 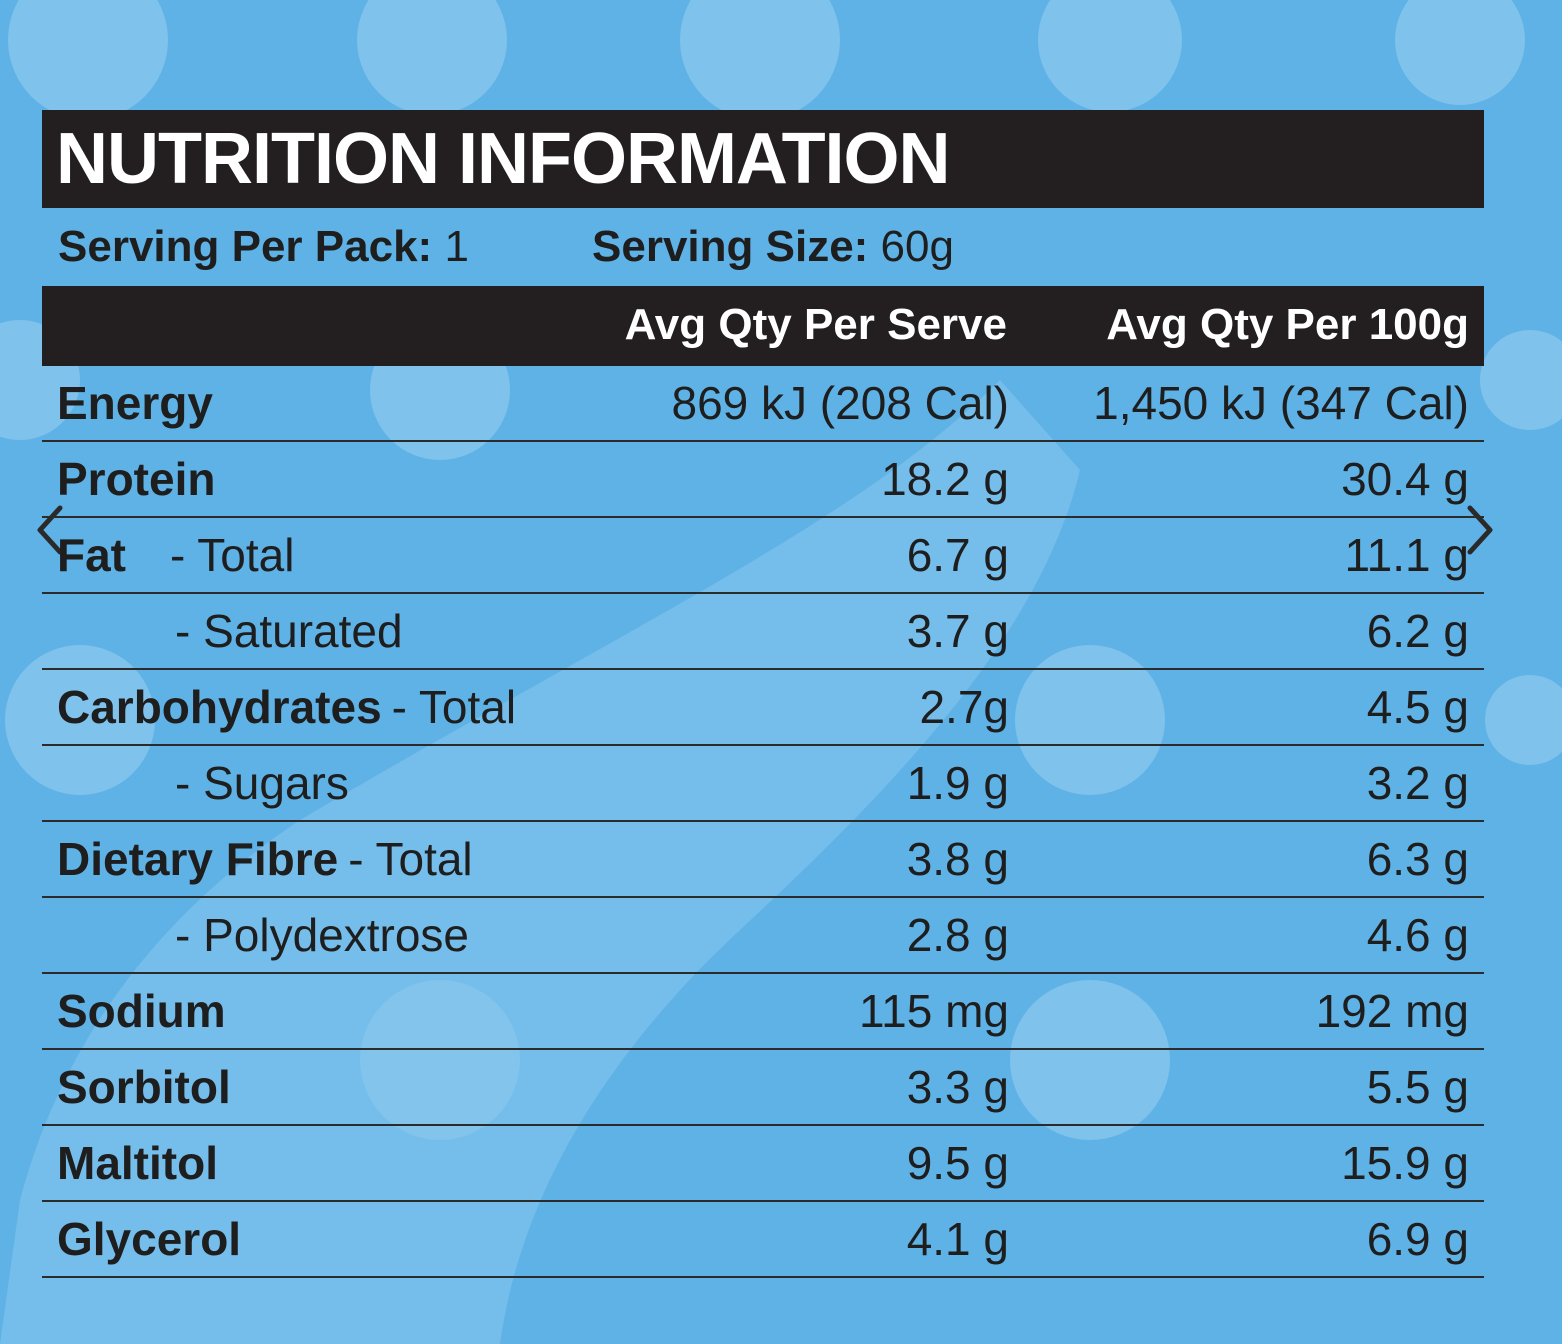 I want to click on nutrient-name: Sodium, so click(x=141, y=1011).